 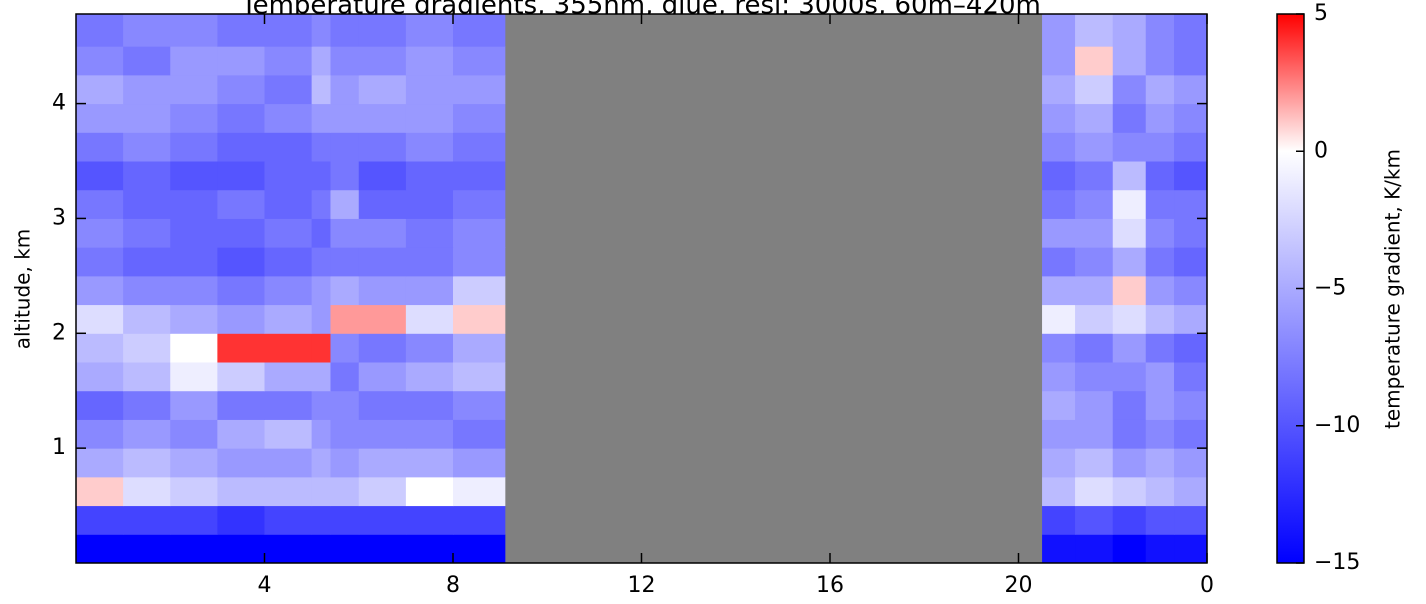 I want to click on x-tick-label: 4, so click(x=265, y=585).